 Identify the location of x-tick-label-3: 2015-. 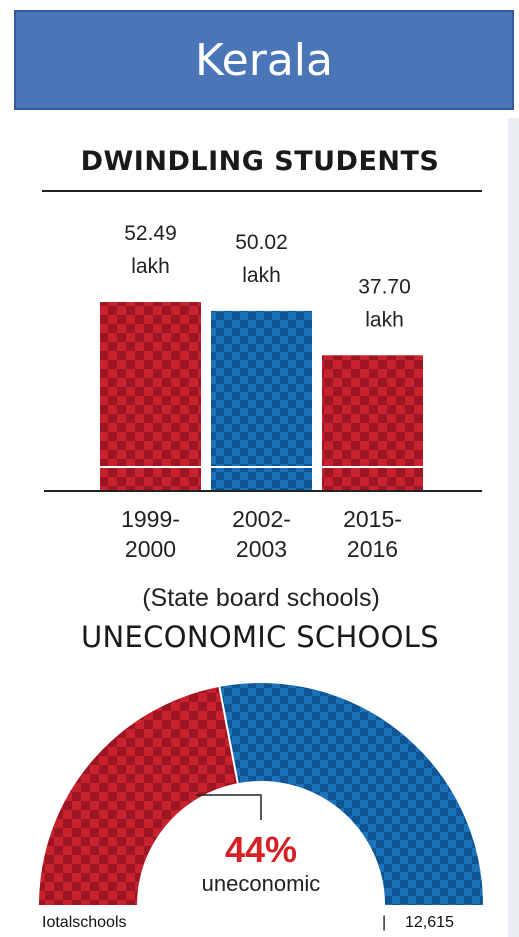
(372, 519).